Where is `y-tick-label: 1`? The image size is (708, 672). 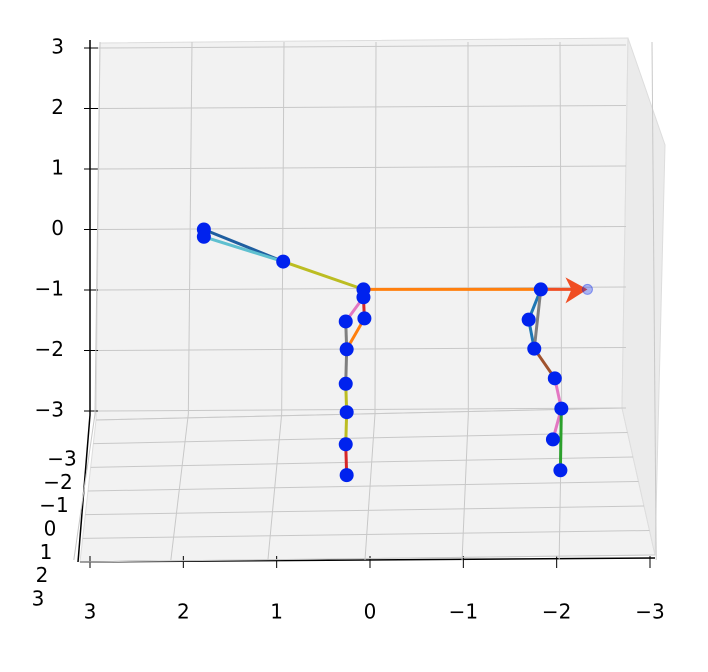
y-tick-label: 1 is located at coordinates (46, 552).